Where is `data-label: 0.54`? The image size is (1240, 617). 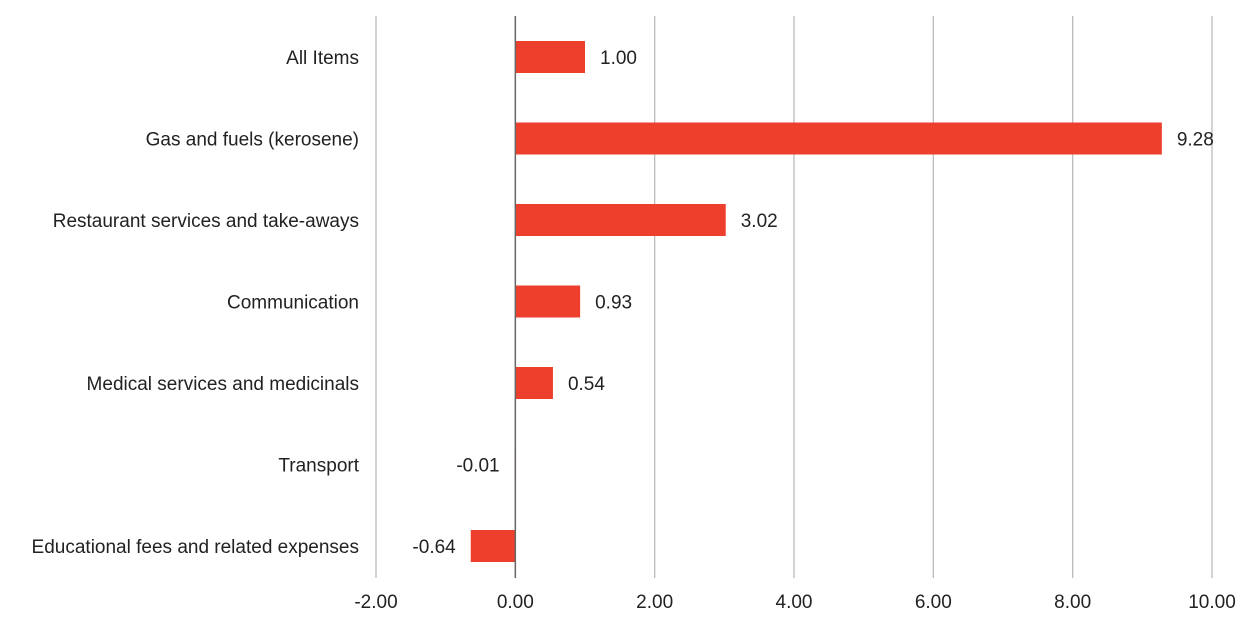 data-label: 0.54 is located at coordinates (586, 384).